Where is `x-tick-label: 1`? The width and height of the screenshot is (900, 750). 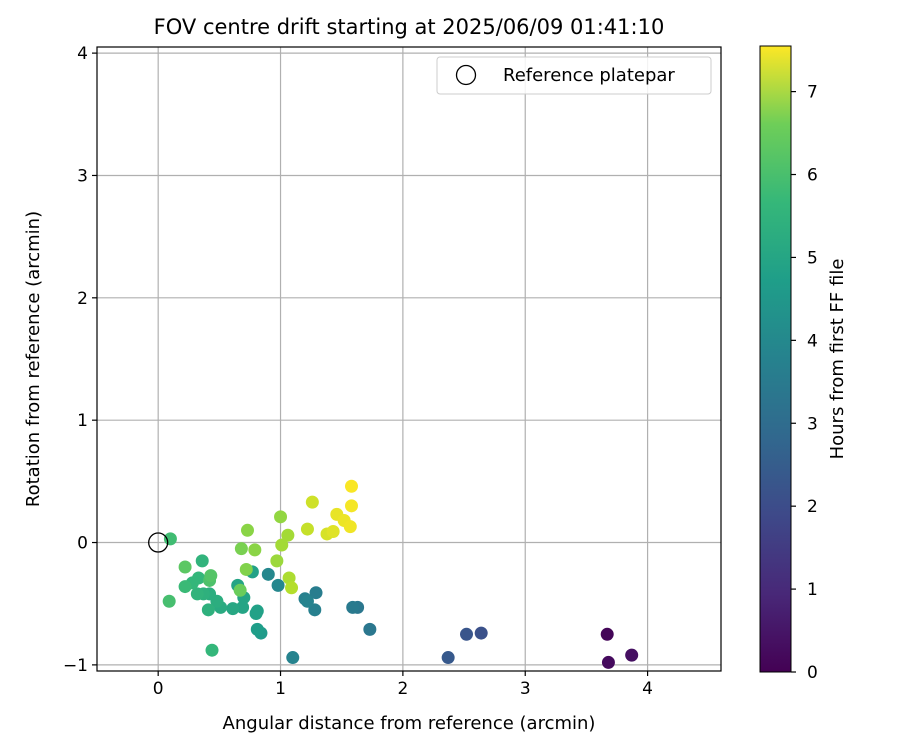
x-tick-label: 1 is located at coordinates (280, 689).